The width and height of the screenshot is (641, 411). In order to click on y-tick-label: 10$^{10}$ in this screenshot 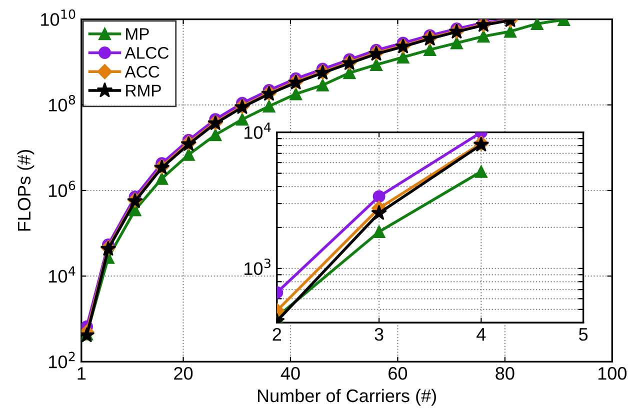, I will do `click(58, 17)`.